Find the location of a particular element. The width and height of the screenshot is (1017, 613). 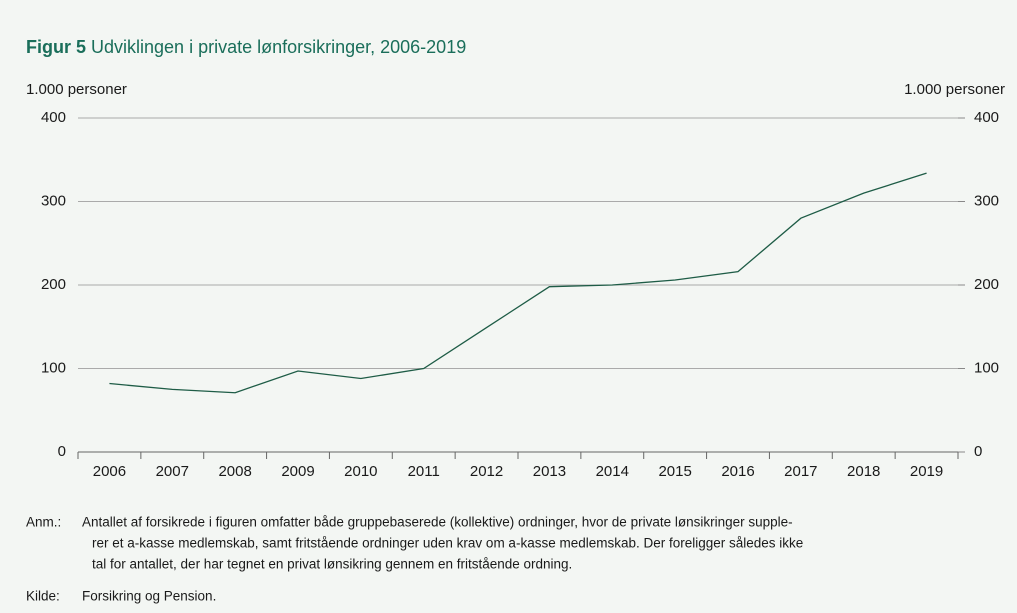

x-tick-label: 2006 is located at coordinates (109, 471).